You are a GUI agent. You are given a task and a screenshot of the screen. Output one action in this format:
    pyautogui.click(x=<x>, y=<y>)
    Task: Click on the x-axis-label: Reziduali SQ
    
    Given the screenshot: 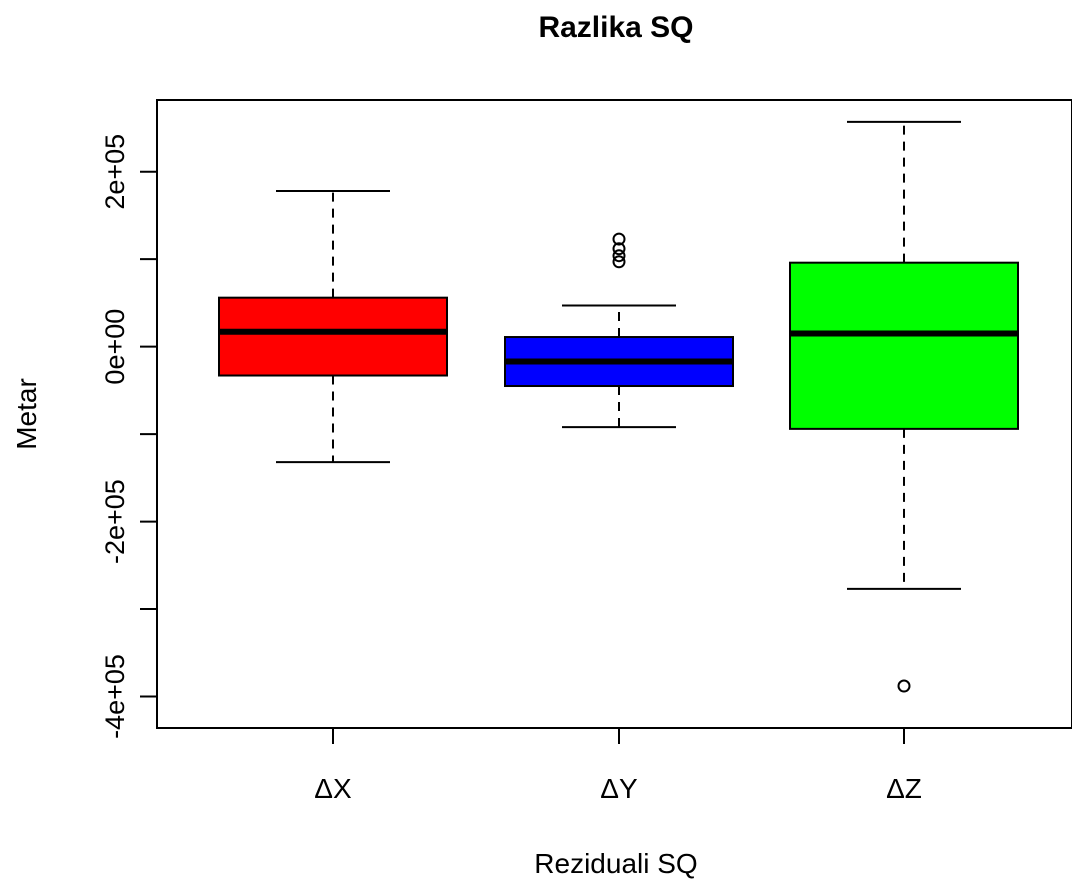 What is the action you would take?
    pyautogui.click(x=615, y=863)
    